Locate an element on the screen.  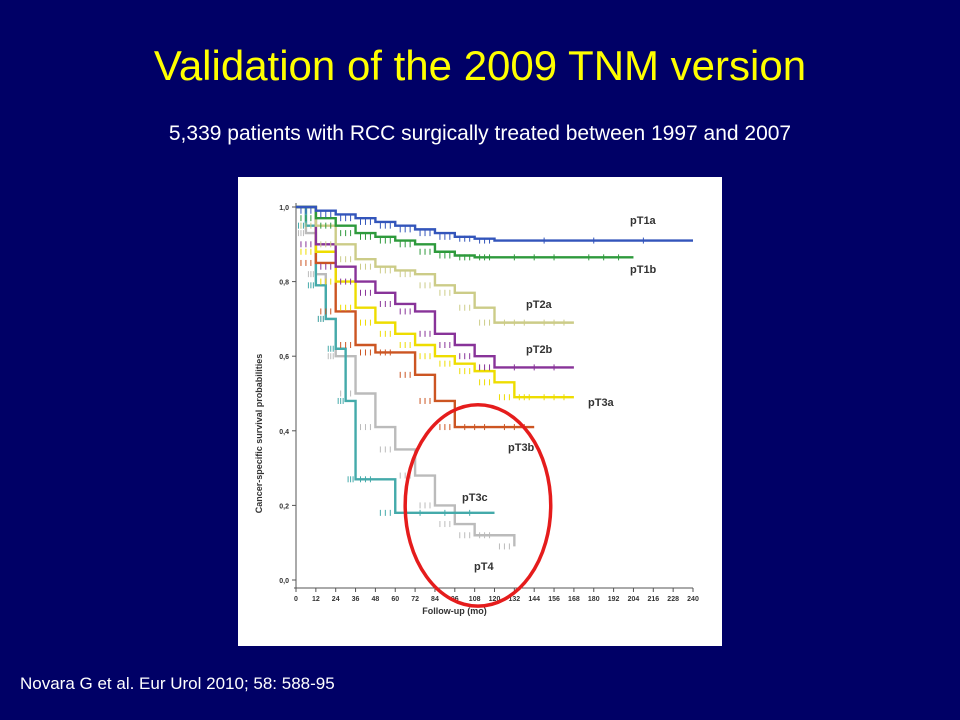
series-label-pT3c: pT3c is located at coordinates (475, 498).